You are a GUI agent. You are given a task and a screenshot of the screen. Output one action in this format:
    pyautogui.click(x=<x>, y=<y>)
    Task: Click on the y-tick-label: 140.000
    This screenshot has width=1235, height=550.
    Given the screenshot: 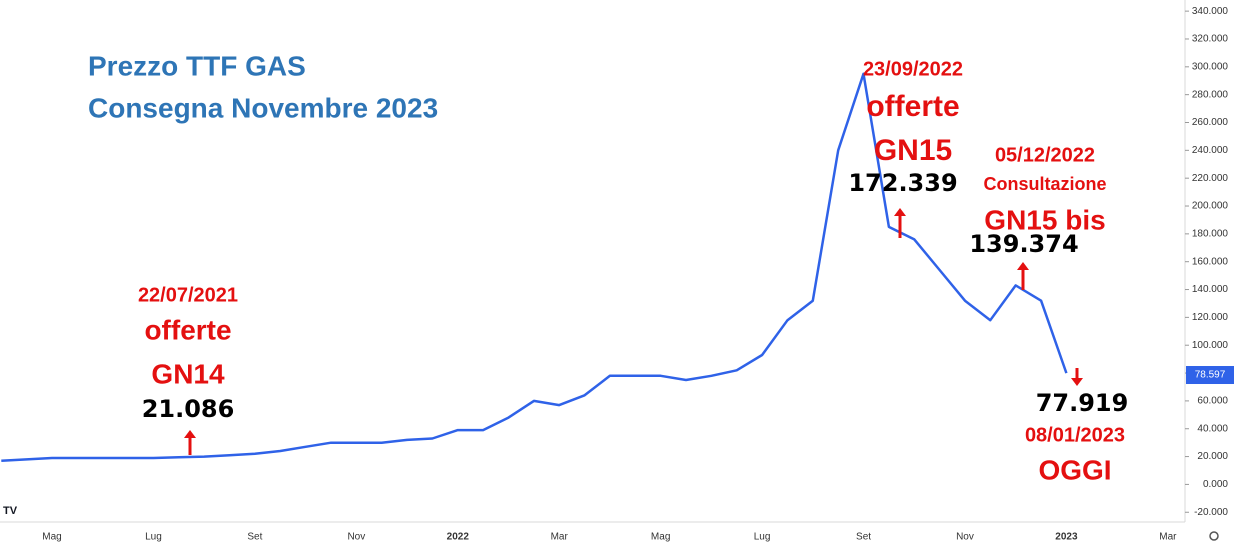 What is the action you would take?
    pyautogui.click(x=1210, y=289)
    